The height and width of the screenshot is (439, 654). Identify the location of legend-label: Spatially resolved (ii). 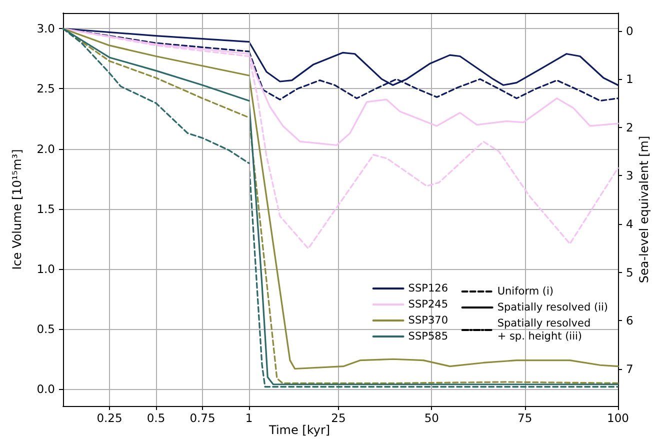
(552, 308).